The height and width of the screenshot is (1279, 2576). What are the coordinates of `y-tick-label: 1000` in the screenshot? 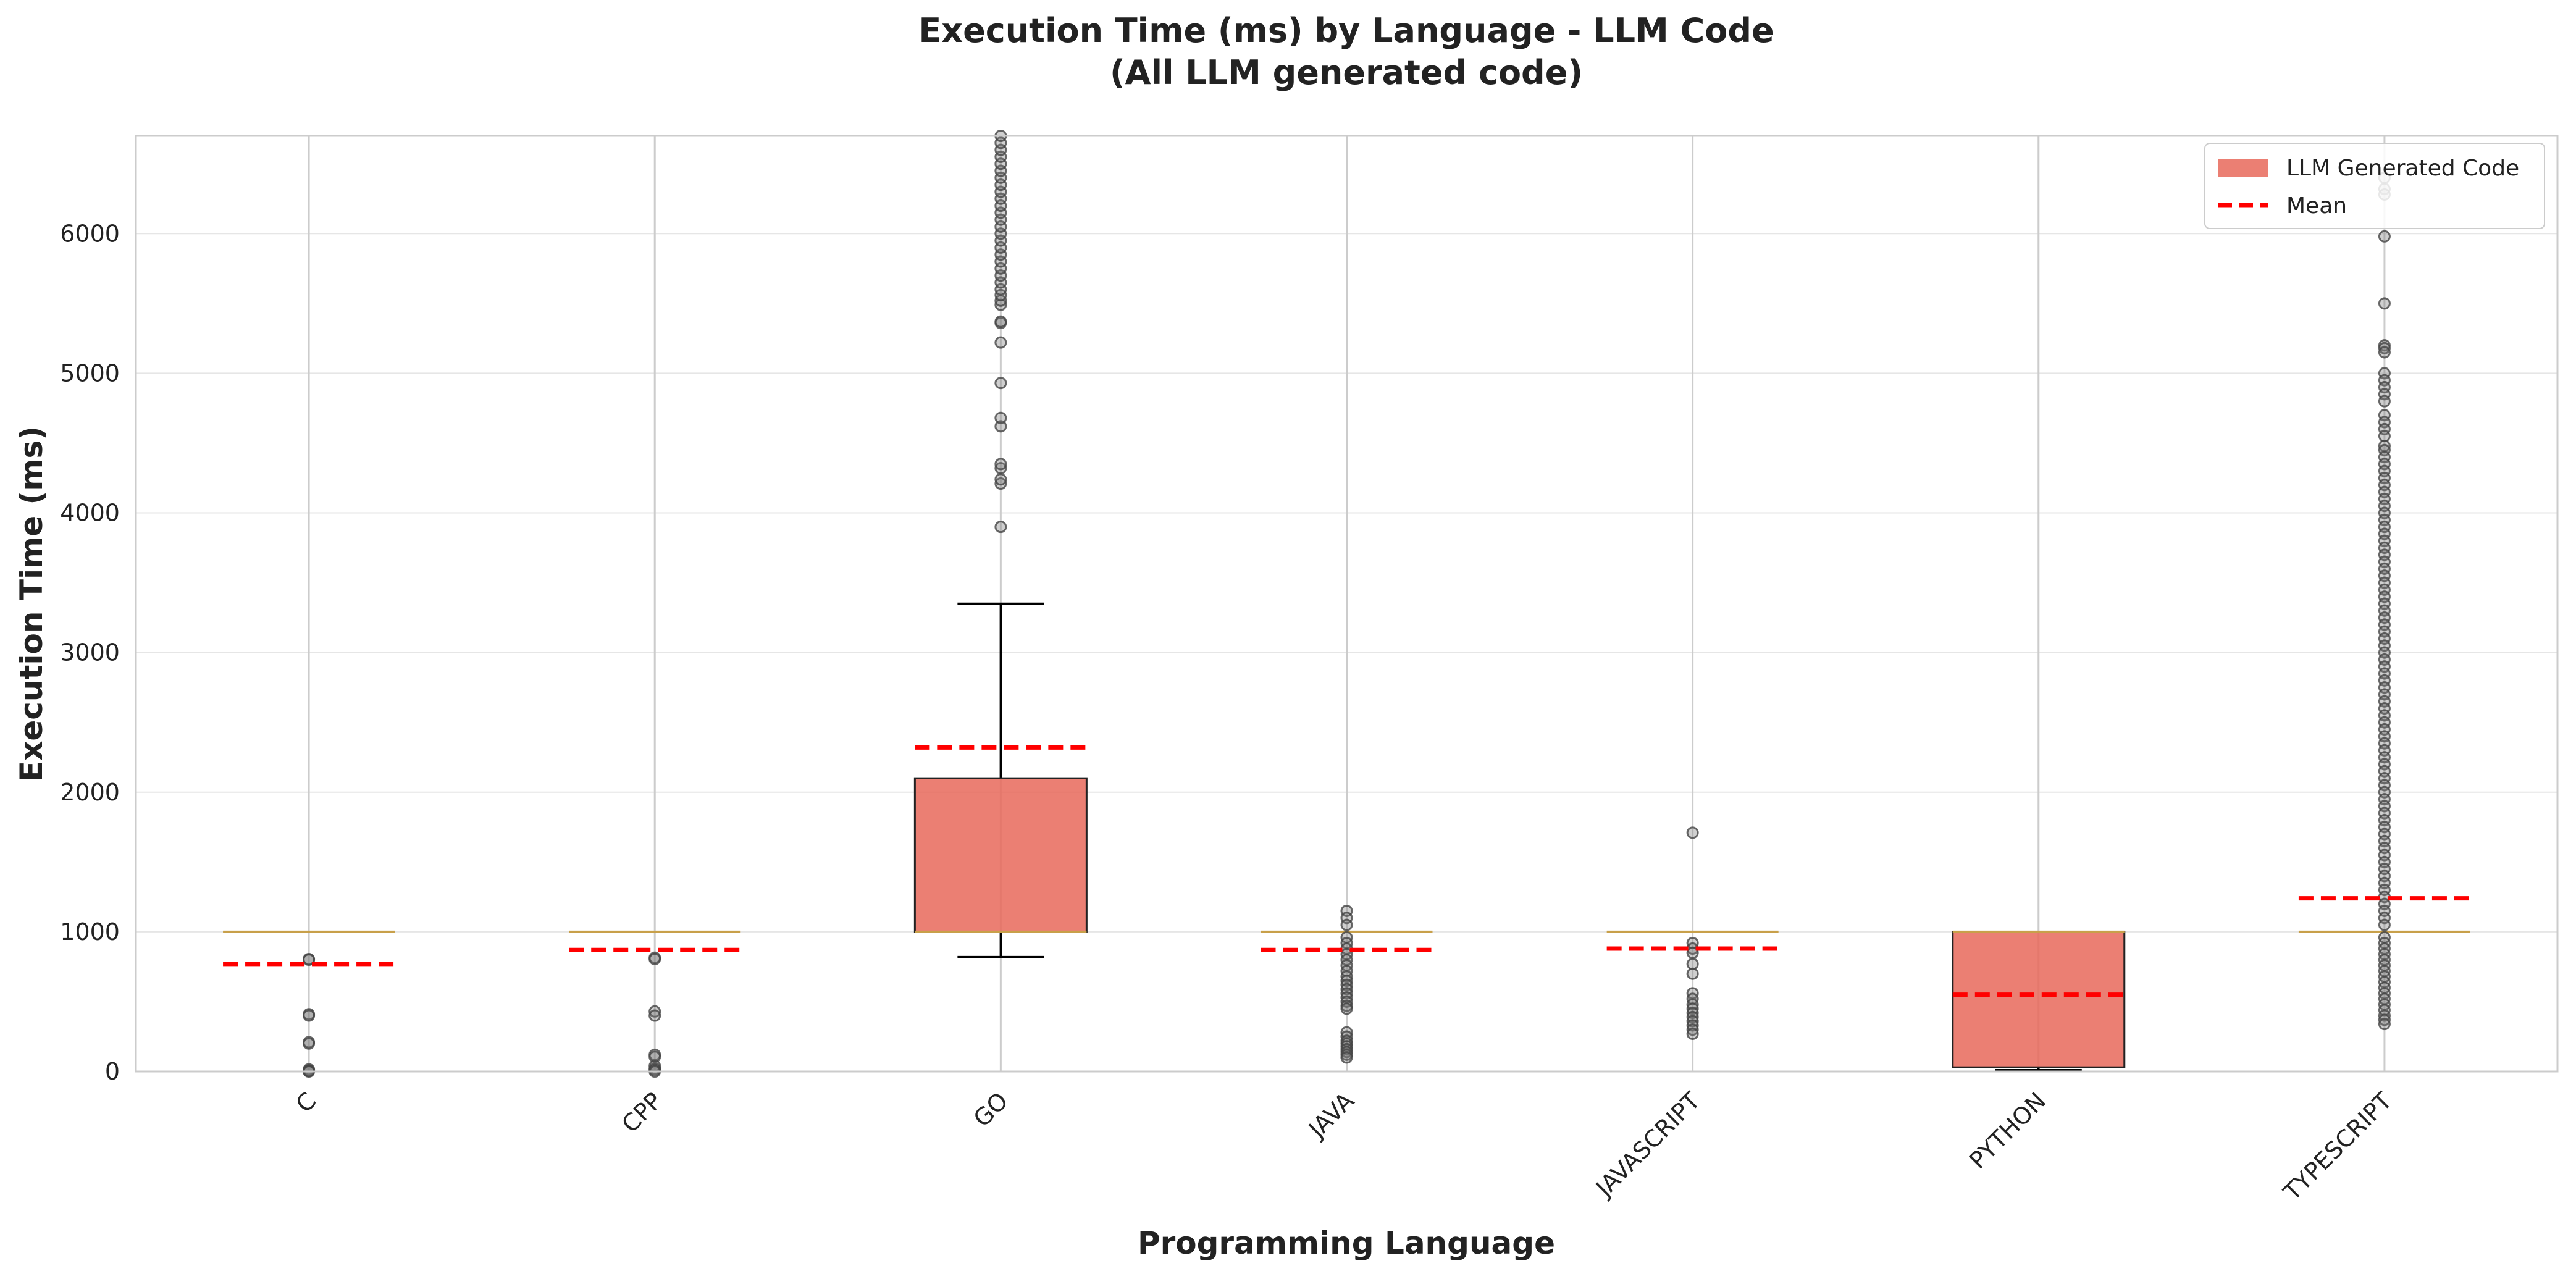 It's located at (90, 932).